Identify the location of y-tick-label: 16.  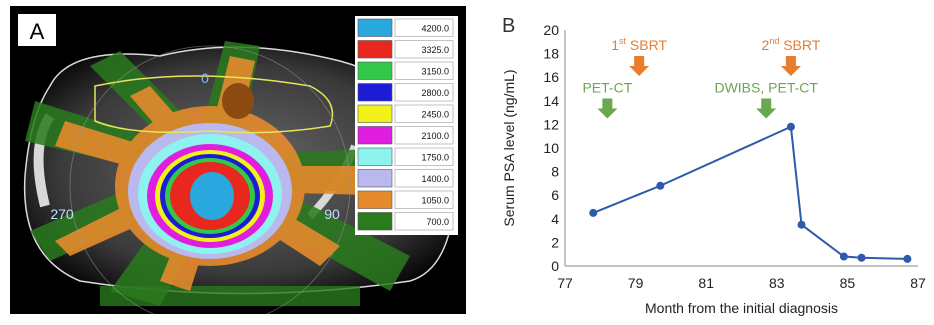
(551, 77).